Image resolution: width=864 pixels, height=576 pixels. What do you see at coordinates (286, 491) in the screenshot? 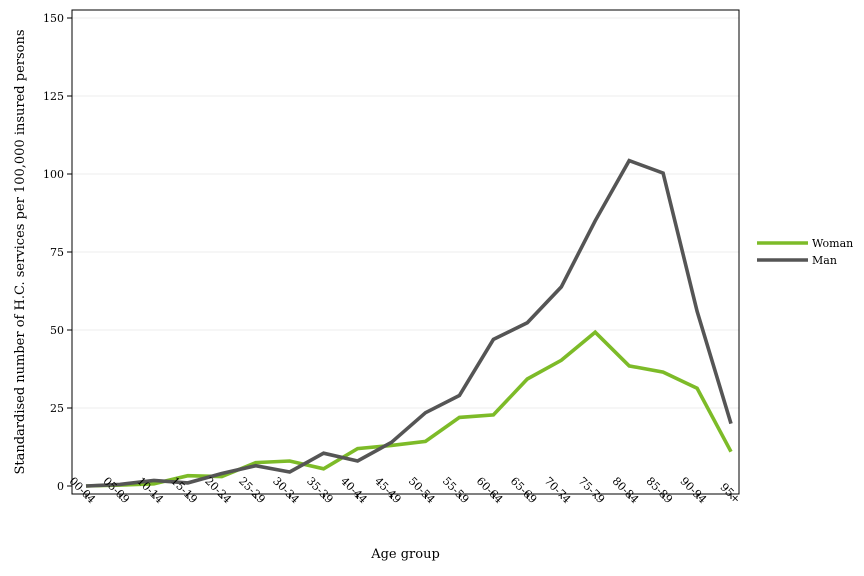
I see `x-tick-label: 30-34` at bounding box center [286, 491].